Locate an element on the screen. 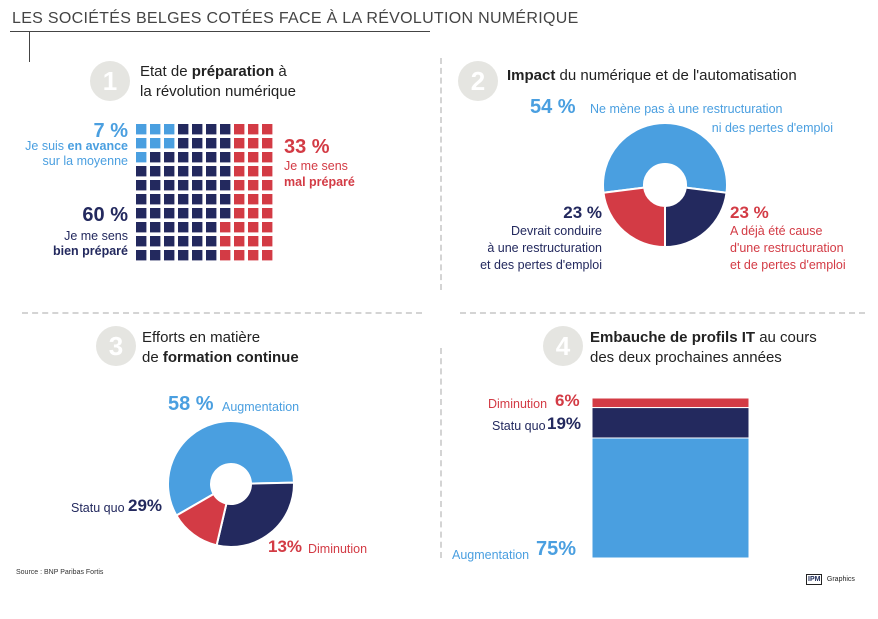 The width and height of the screenshot is (878, 619). source-note: Source : BNP Paribas Fortis is located at coordinates (60, 572).